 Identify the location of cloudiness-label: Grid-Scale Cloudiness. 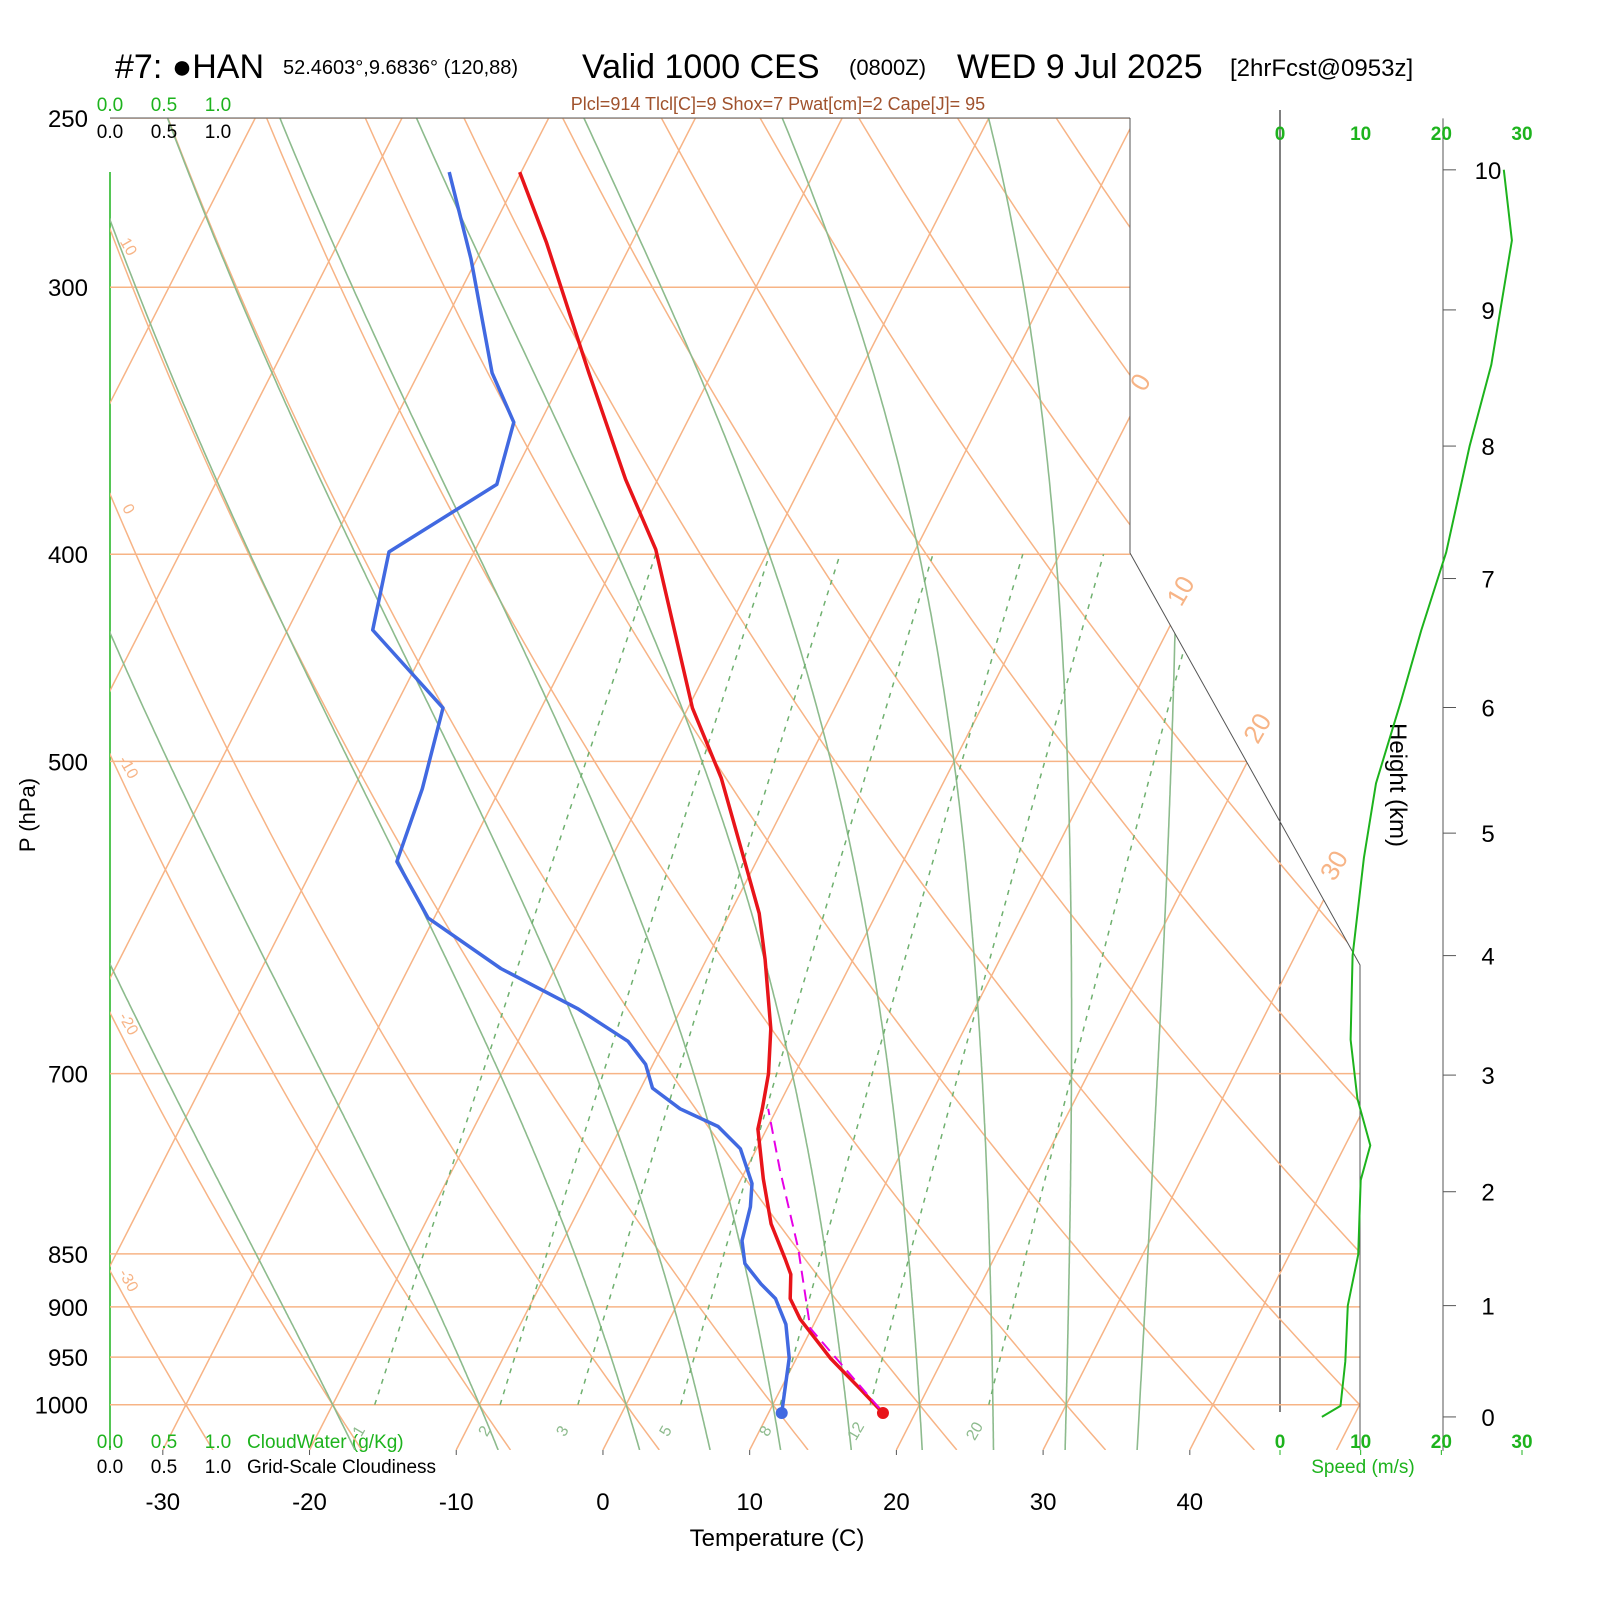
(341, 1467).